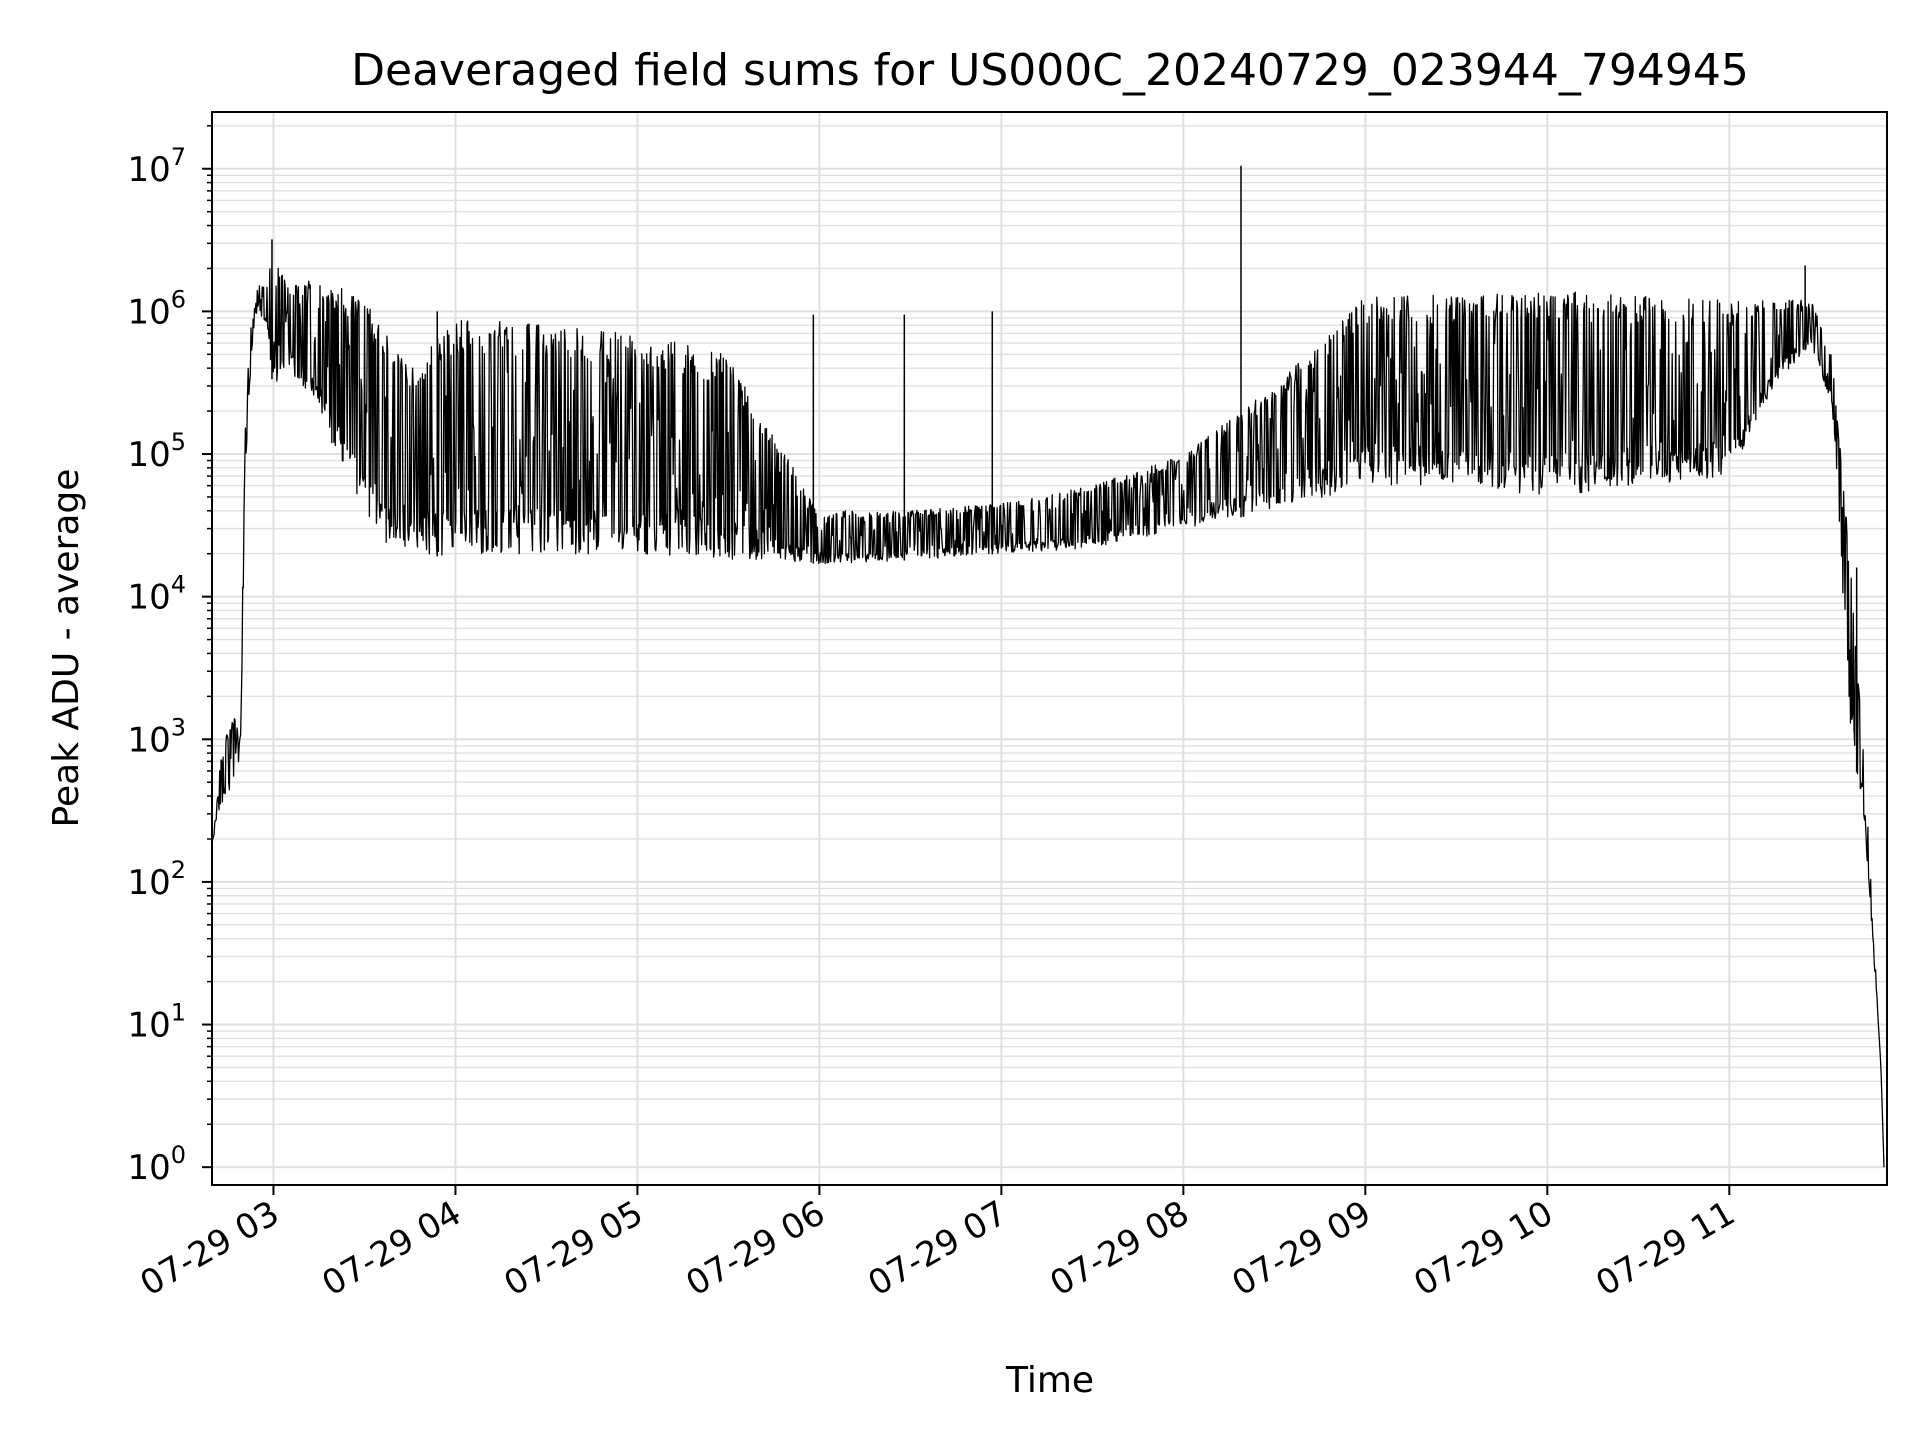  What do you see at coordinates (156, 1164) in the screenshot?
I see `y-tick-label: 10⁰` at bounding box center [156, 1164].